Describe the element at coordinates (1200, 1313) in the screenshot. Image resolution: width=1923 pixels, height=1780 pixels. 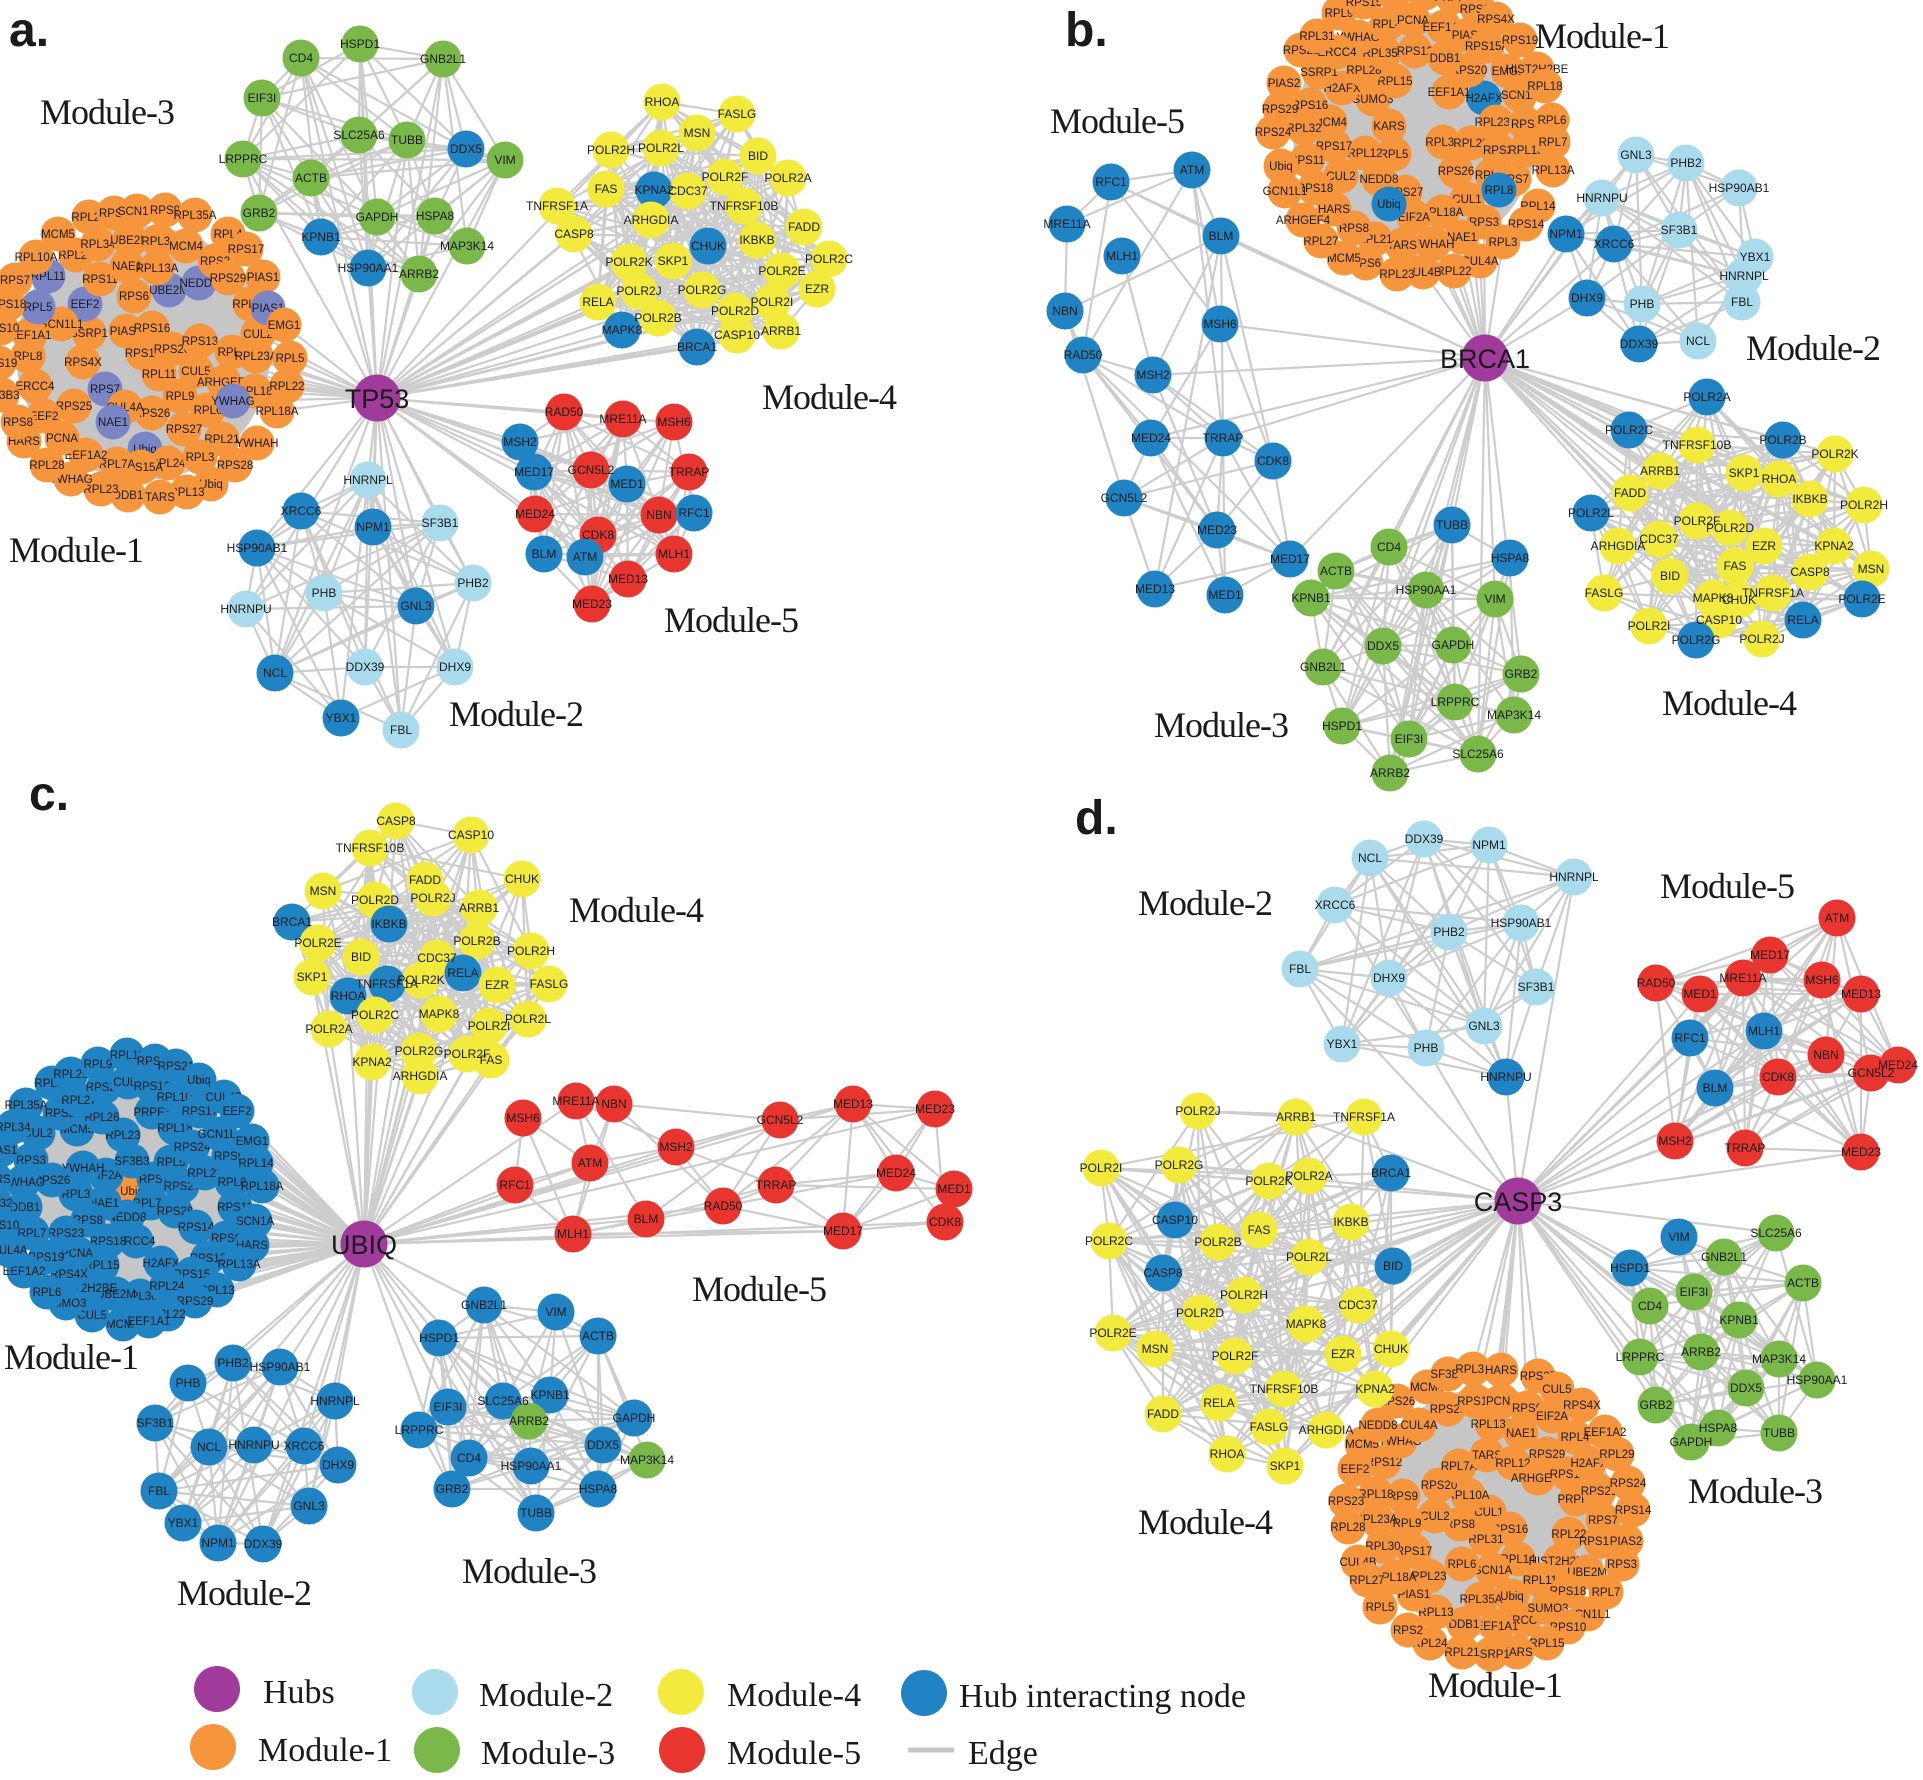
I see `svg-text: POLR2D` at that location.